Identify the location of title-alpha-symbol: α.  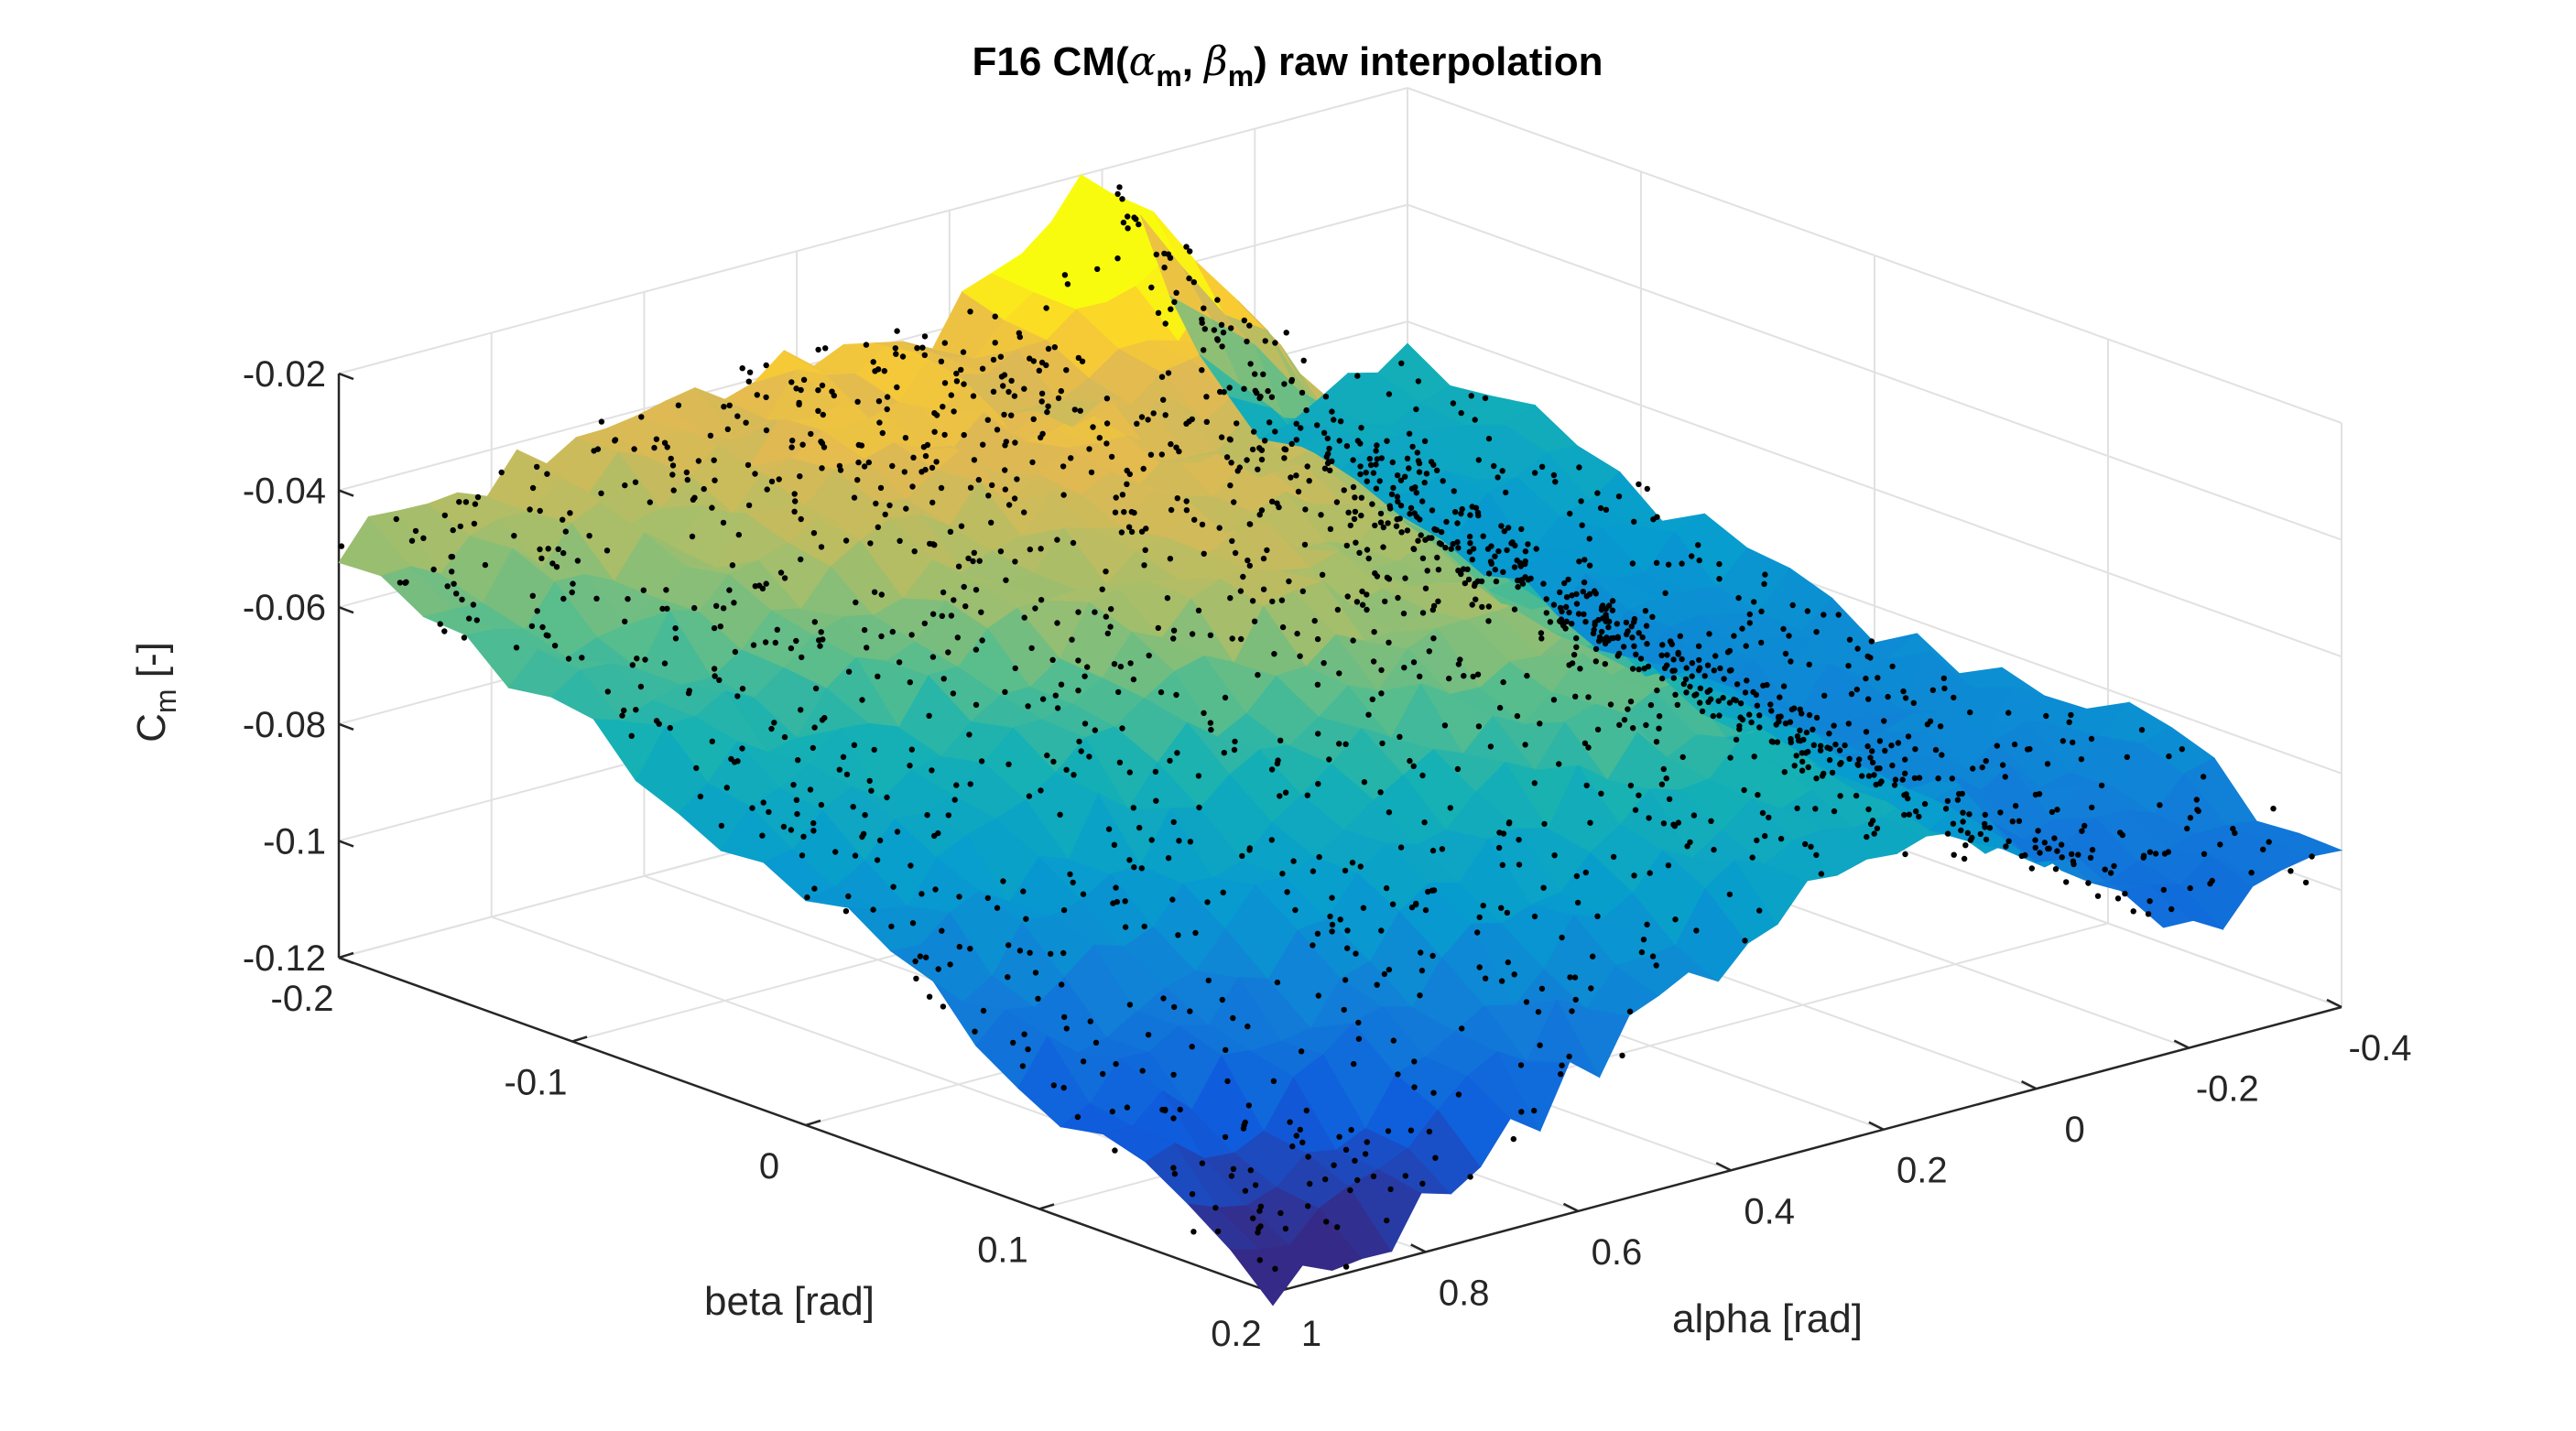
(1143, 61).